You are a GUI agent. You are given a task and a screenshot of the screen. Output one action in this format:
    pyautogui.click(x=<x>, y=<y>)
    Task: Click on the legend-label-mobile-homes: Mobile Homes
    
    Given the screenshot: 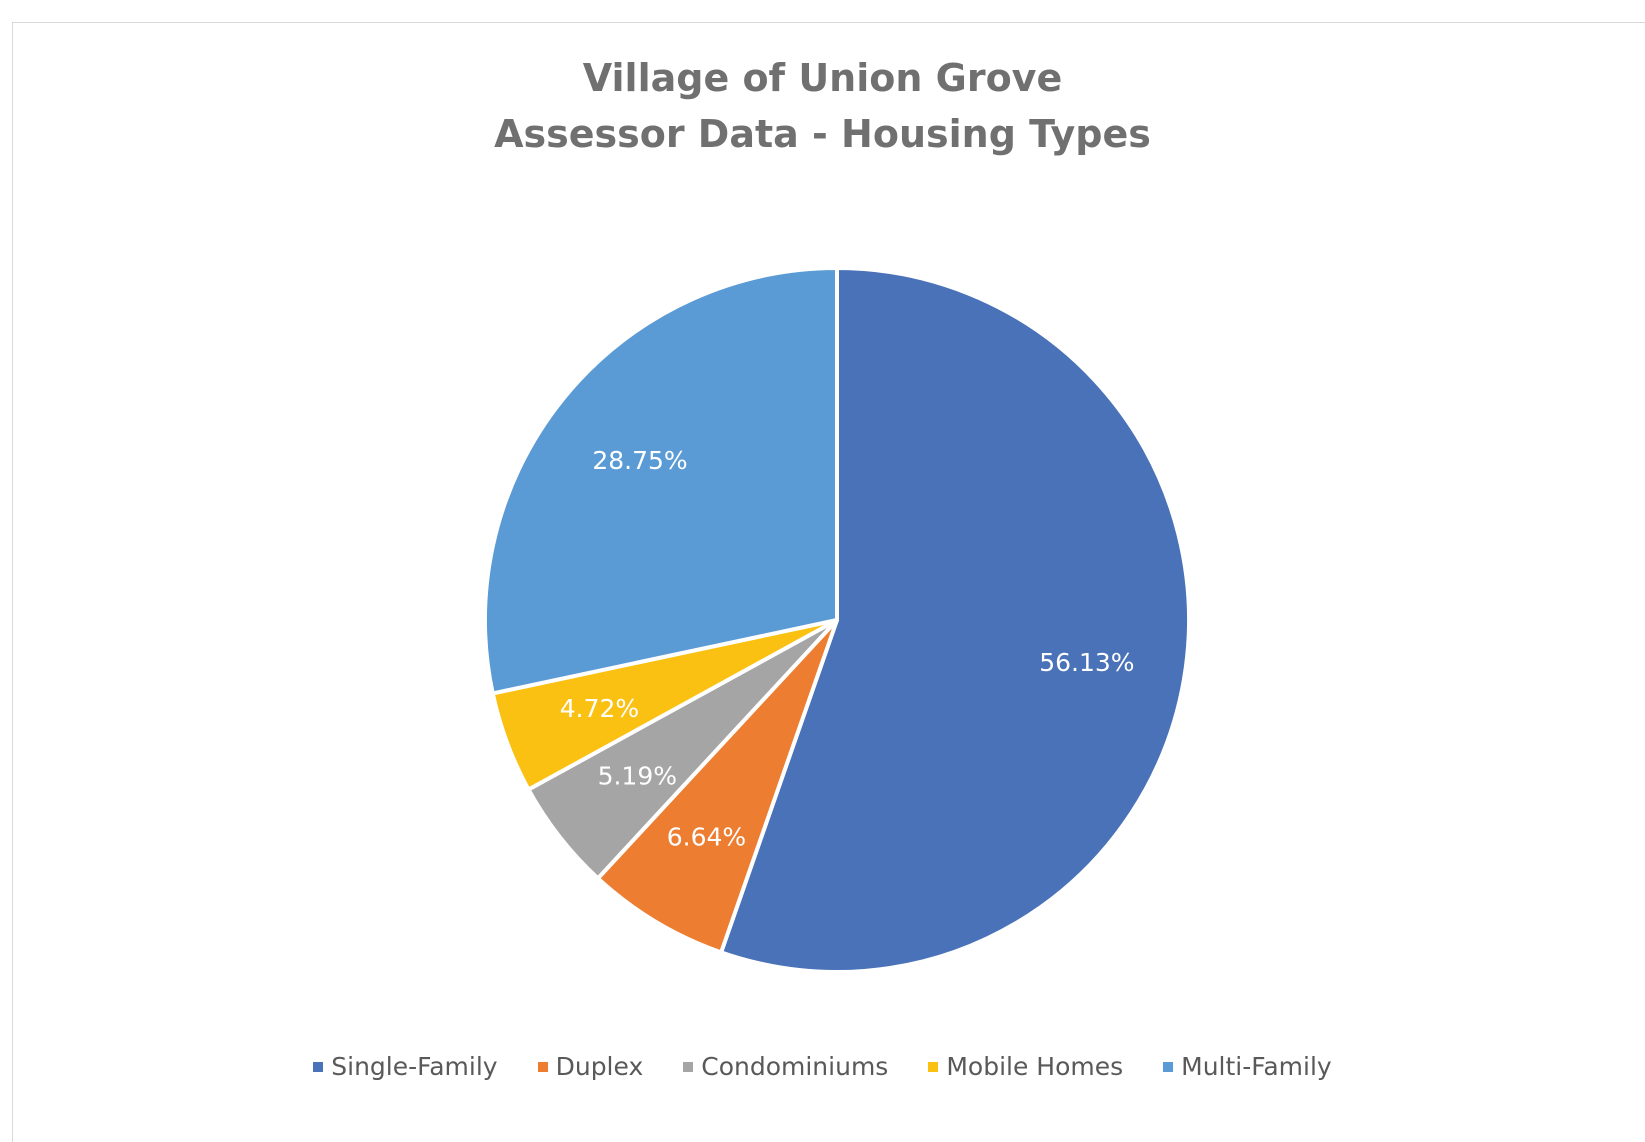 What is the action you would take?
    pyautogui.click(x=1035, y=1066)
    